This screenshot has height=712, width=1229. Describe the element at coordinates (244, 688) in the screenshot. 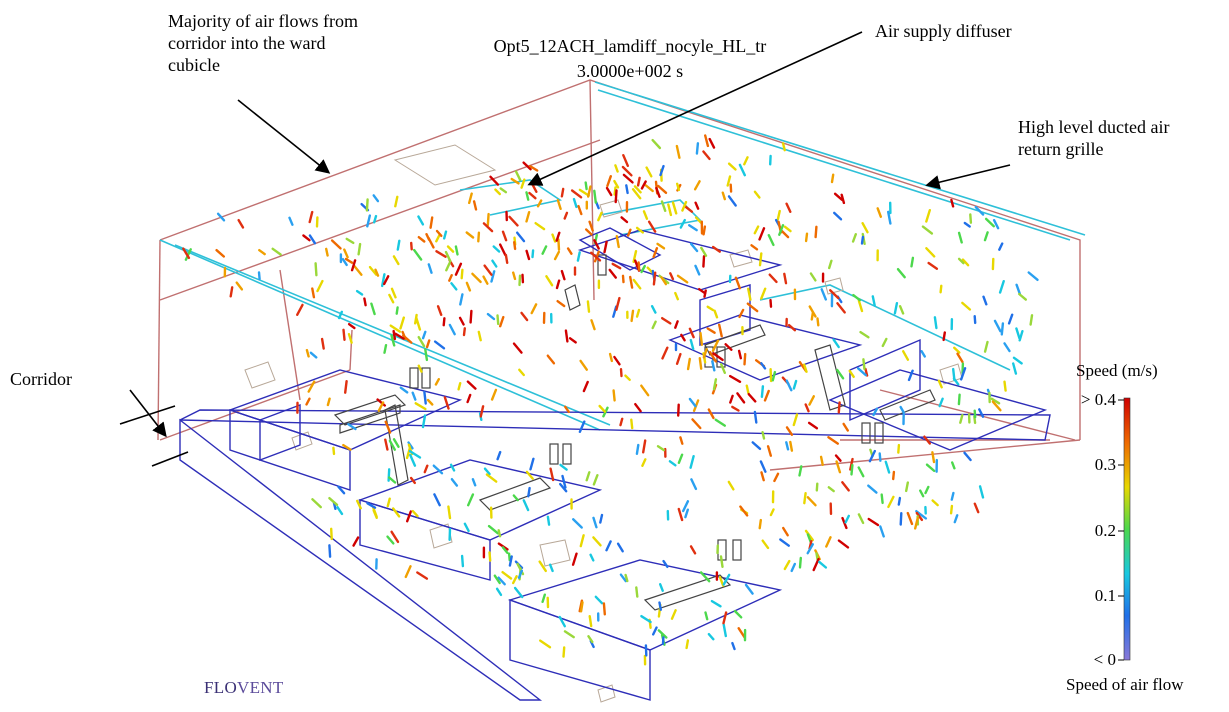

I see `software-brand: FLOVENT` at that location.